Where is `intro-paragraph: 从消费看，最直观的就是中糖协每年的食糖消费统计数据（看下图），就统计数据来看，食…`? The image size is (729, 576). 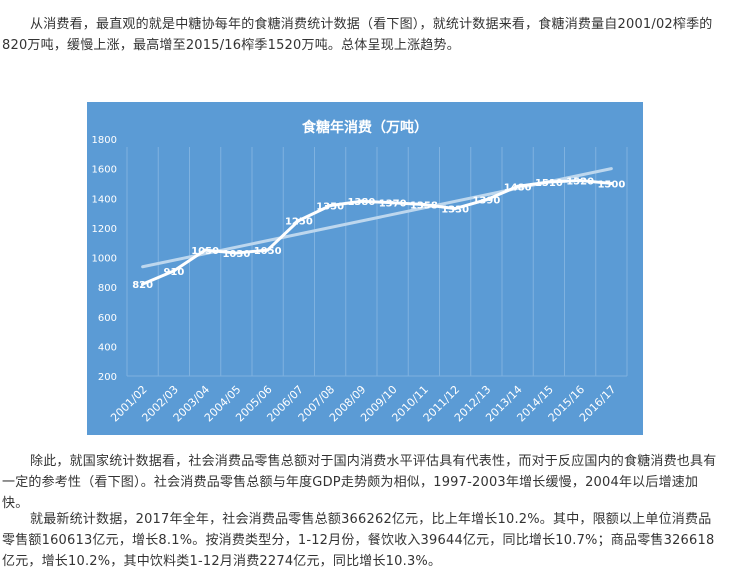 intro-paragraph: 从消费看，最直观的就是中糖协每年的食糖消费统计数据（看下图），就统计数据来看，食… is located at coordinates (363, 35).